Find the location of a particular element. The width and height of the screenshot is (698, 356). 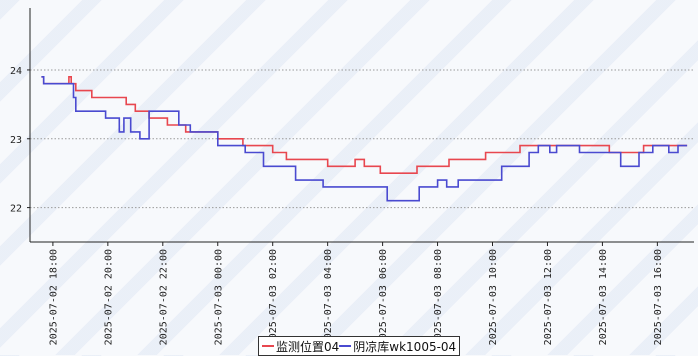

x-tick-label-7: 2025-07-03 08:00 is located at coordinates (438, 297).